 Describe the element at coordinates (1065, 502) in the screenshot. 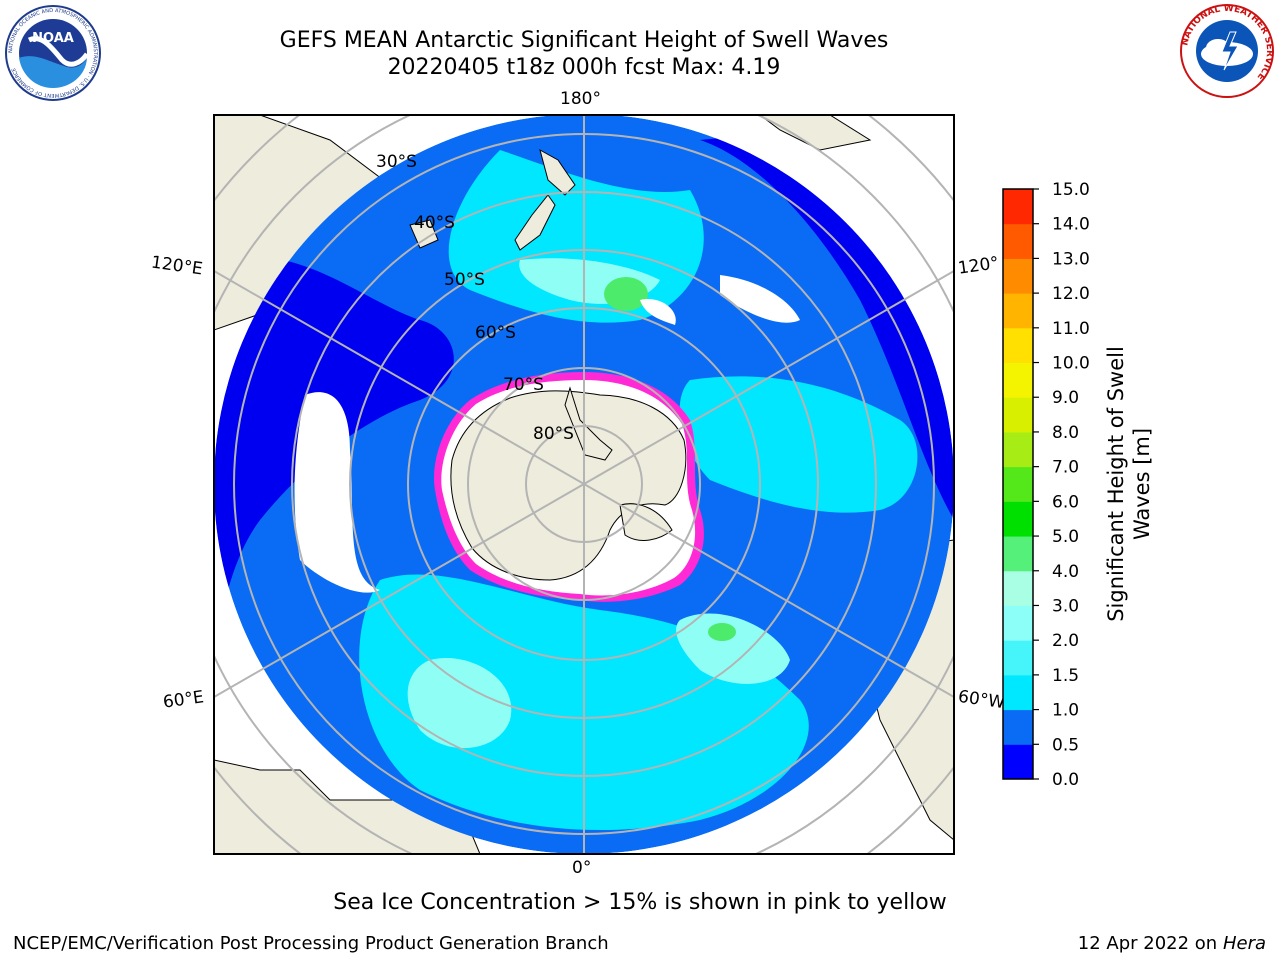

I see `colorbar-tick-label: 6.0` at that location.